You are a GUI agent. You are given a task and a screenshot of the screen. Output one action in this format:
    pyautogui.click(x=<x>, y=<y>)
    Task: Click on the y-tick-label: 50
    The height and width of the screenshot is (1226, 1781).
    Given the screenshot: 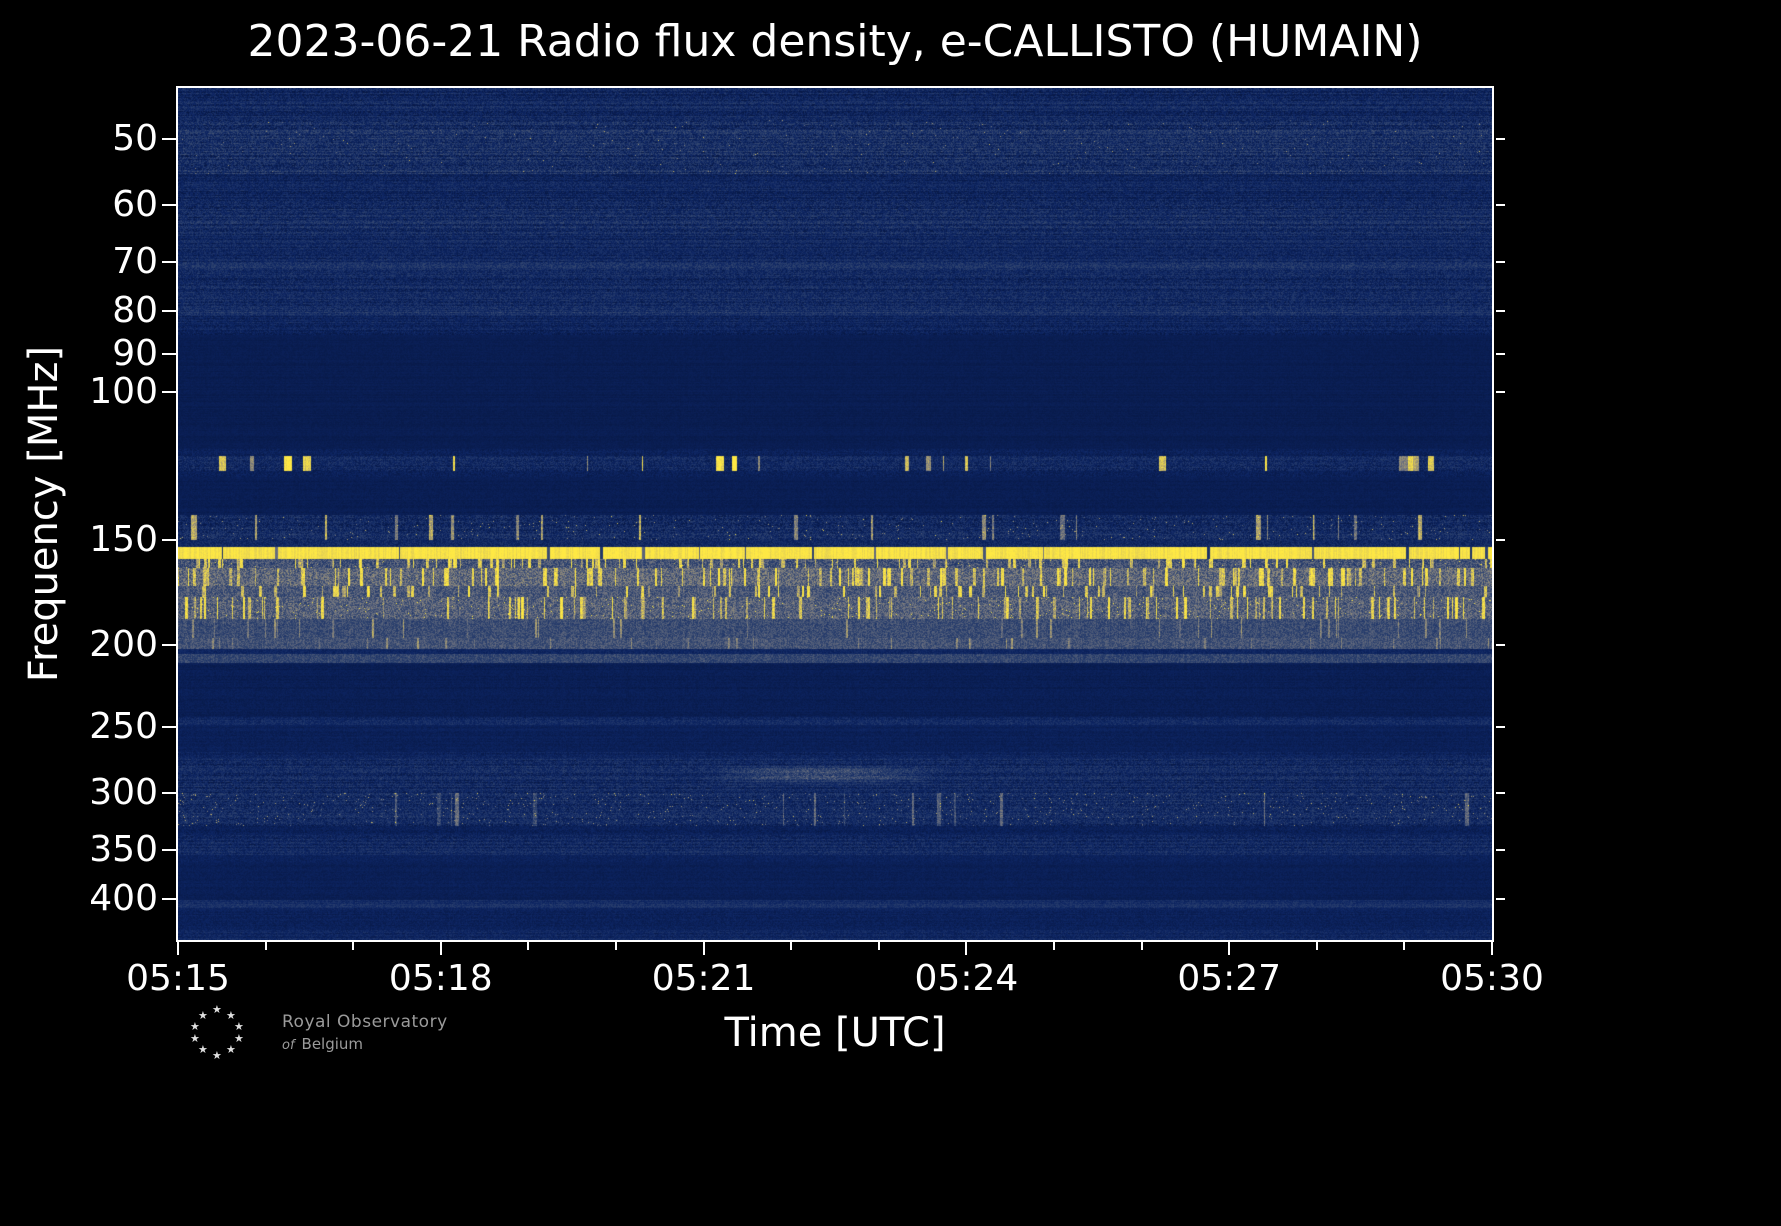 What is the action you would take?
    pyautogui.click(x=135, y=138)
    